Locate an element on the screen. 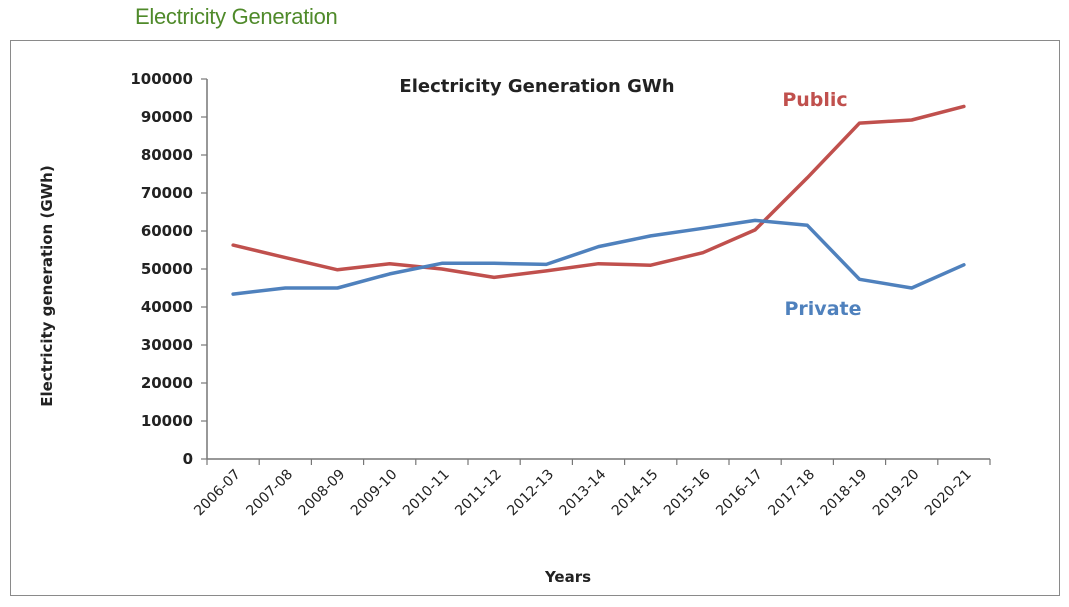 The width and height of the screenshot is (1069, 607). x-tick-label: 2013-14 is located at coordinates (583, 492).